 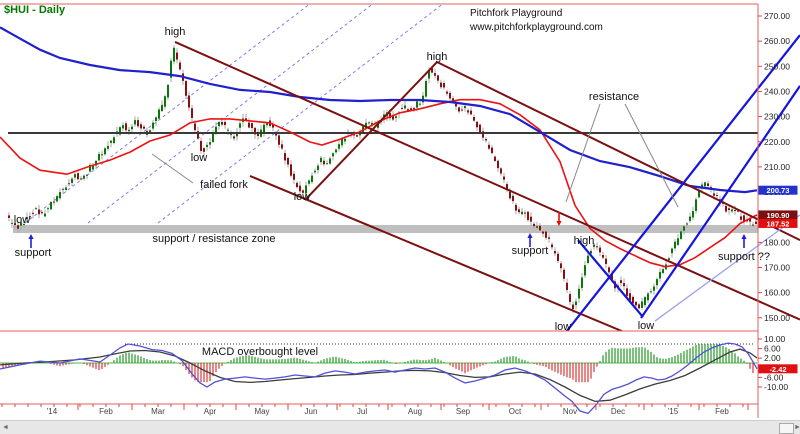 What do you see at coordinates (199, 158) in the screenshot?
I see `label-low-mar: low` at bounding box center [199, 158].